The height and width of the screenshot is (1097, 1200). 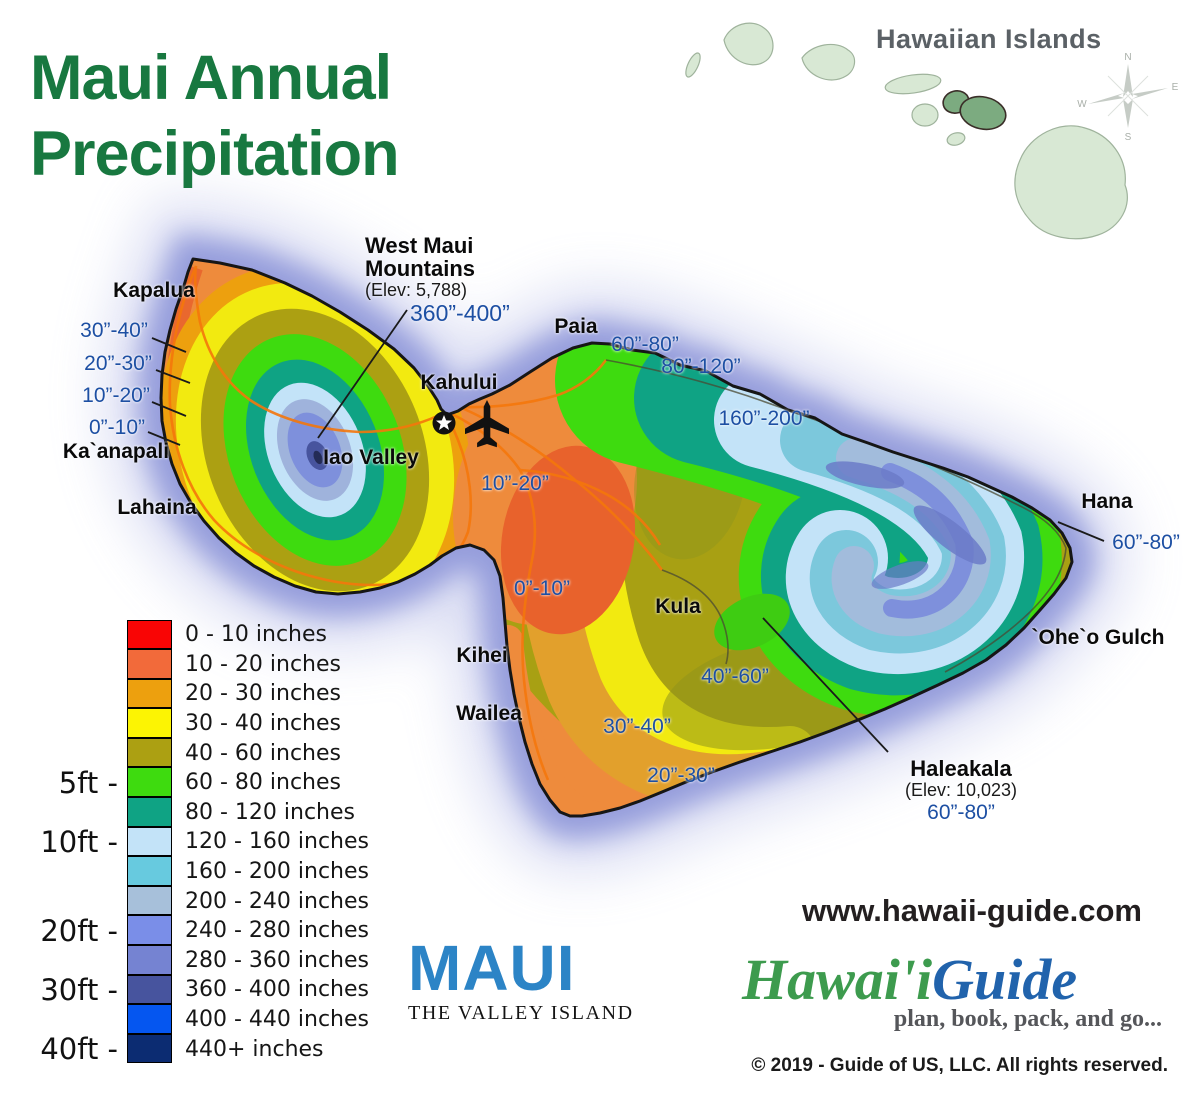 What do you see at coordinates (961, 812) in the screenshot?
I see `haleakala-precip-range: 60”-80”` at bounding box center [961, 812].